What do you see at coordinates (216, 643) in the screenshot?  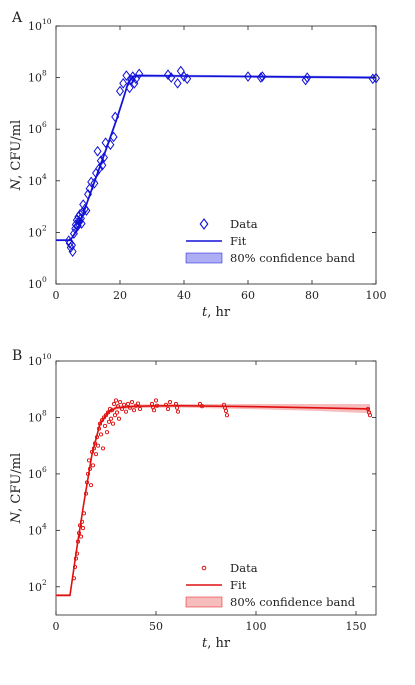 I see `panel-b-x-axis-label: t, hr` at bounding box center [216, 643].